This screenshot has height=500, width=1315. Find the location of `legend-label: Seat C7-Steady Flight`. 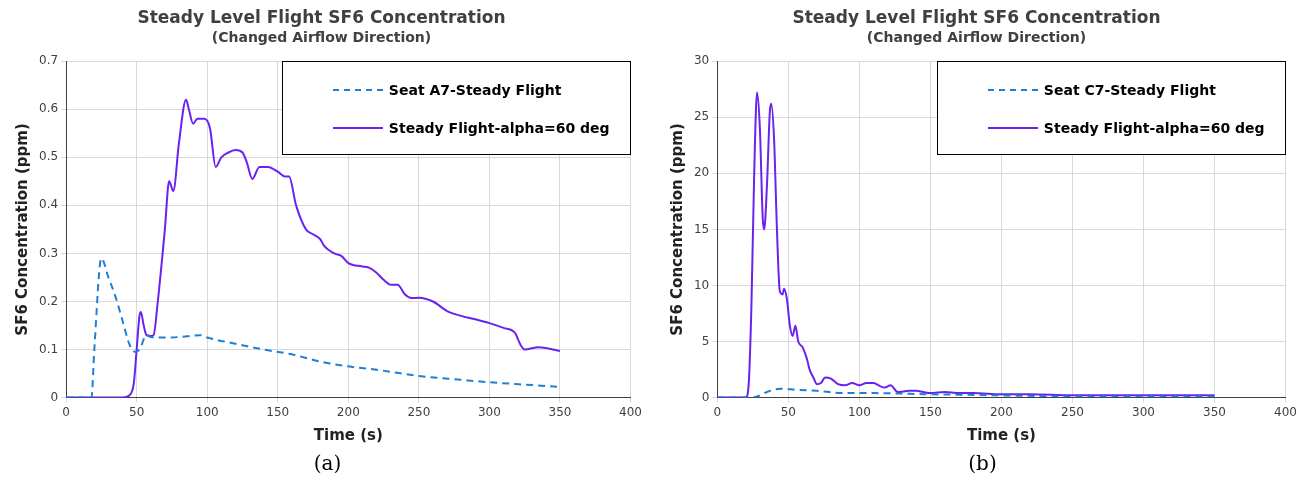

legend-label: Seat C7-Steady Flight is located at coordinates (1129, 90).